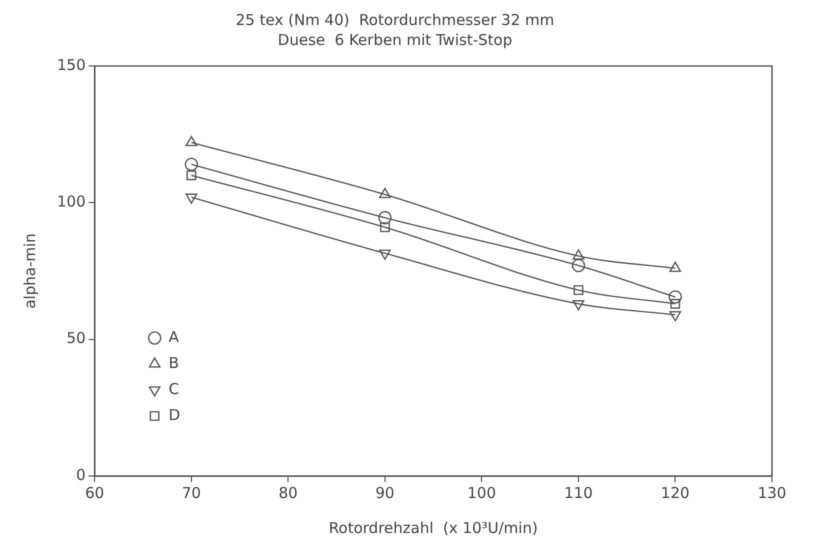 The image size is (820, 560). I want to click on y-axis-title: alpha-min, so click(29, 271).